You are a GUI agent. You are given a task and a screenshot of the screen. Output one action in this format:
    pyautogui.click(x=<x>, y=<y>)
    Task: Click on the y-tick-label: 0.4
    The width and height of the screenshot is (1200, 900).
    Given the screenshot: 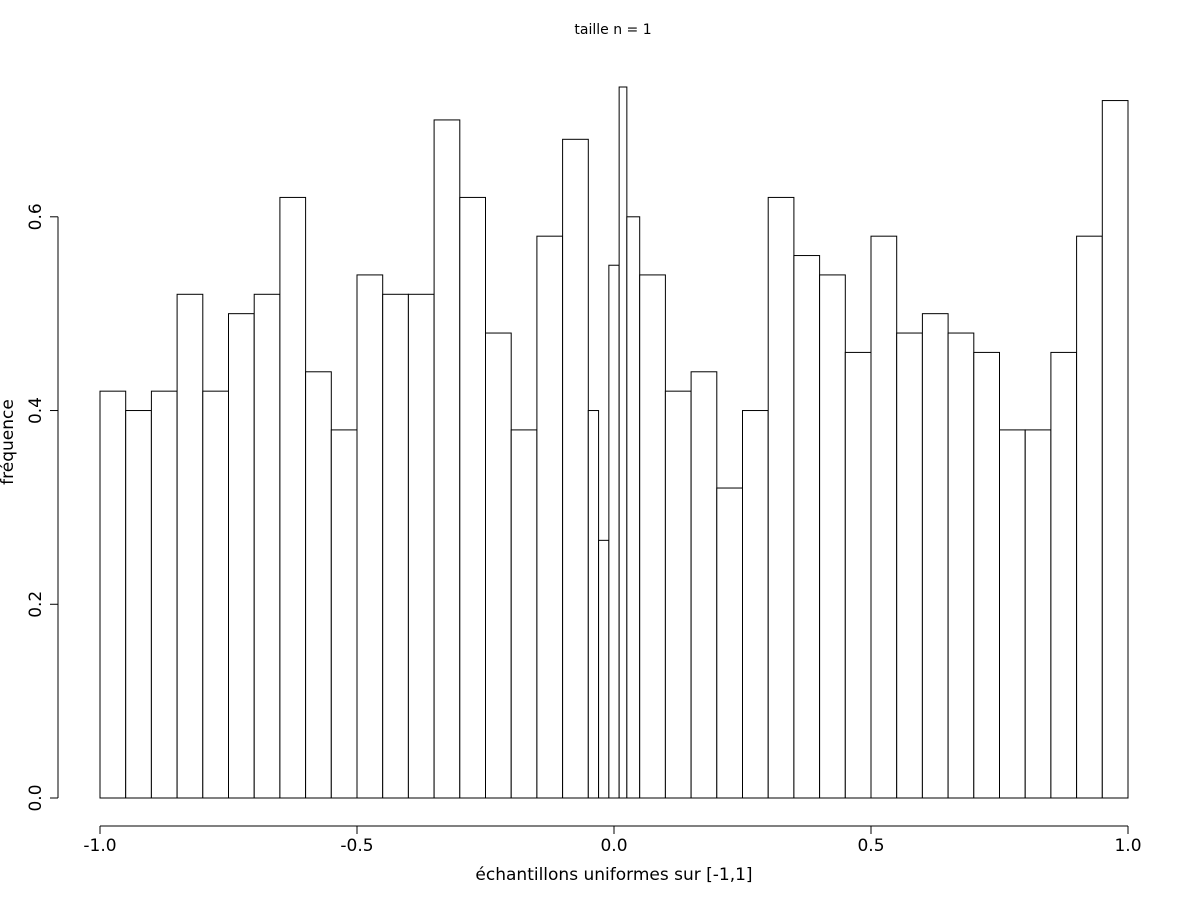 What is the action you would take?
    pyautogui.click(x=36, y=410)
    